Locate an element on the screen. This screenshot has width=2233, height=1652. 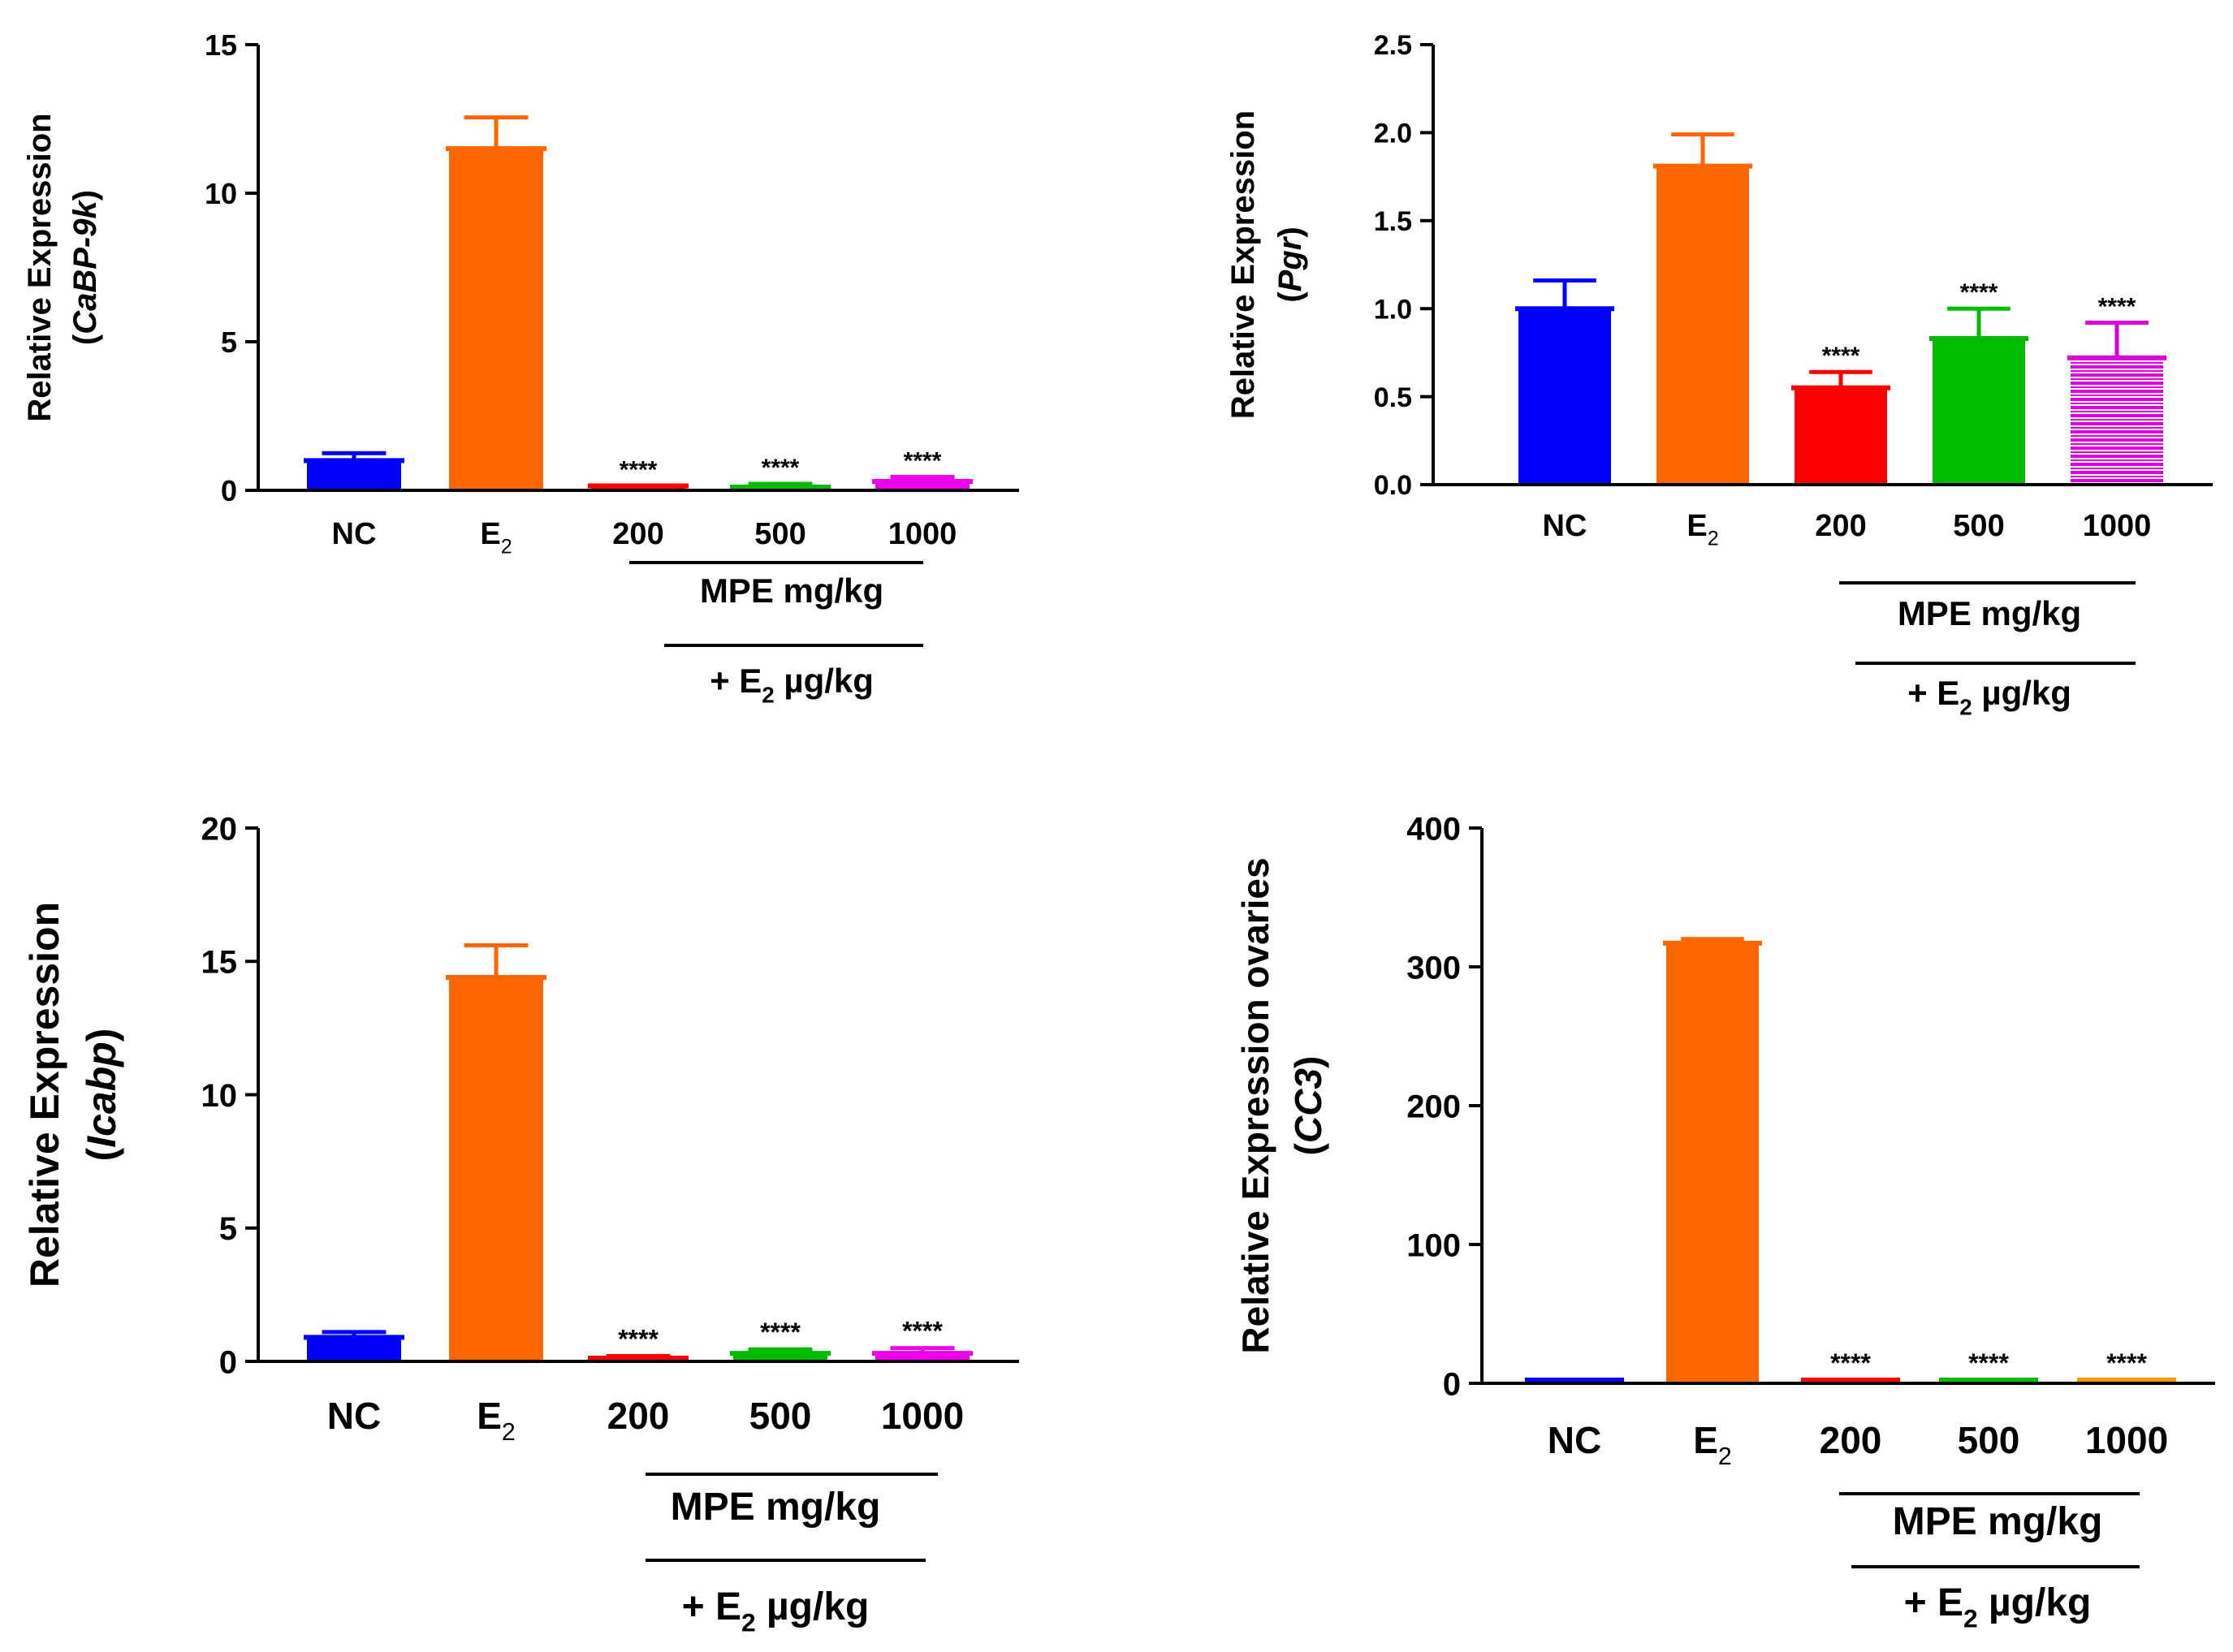
y-tick-label: 400 is located at coordinates (1434, 829).